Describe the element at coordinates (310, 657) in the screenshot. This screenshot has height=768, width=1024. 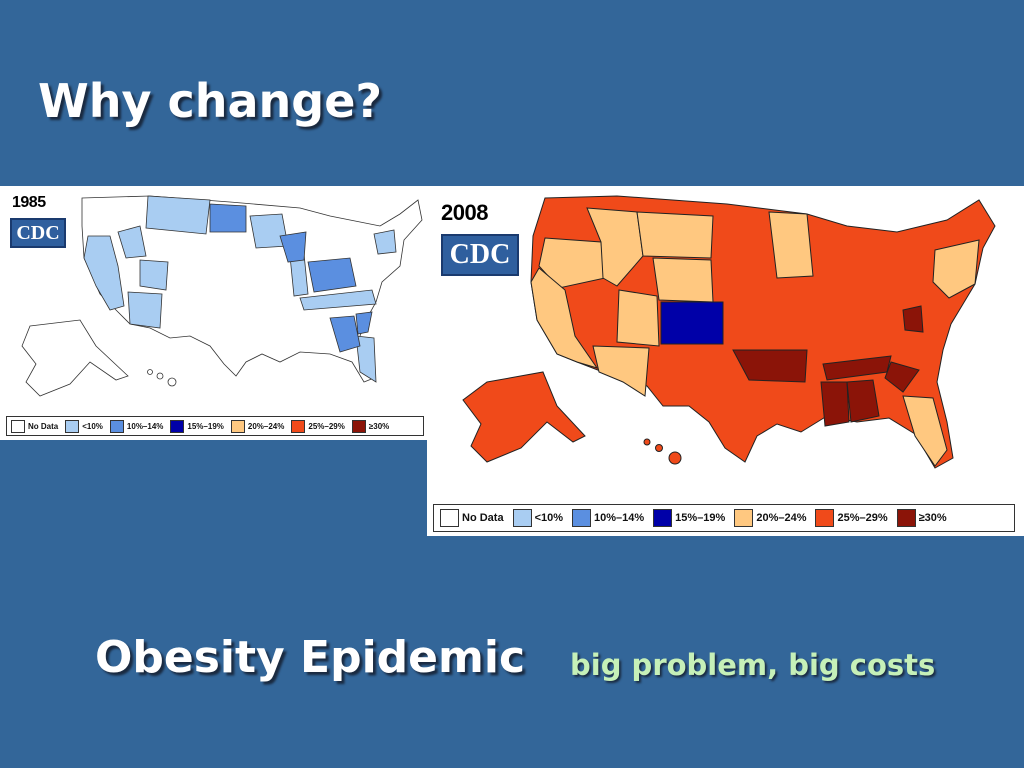
I see `footer-title: Obesity Epidemic` at that location.